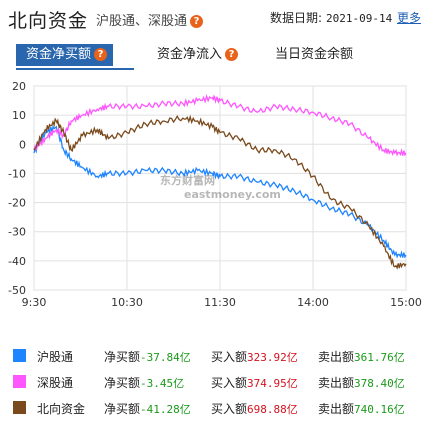  I want to click on net-field: 净买额-41.28亿, so click(147, 408).